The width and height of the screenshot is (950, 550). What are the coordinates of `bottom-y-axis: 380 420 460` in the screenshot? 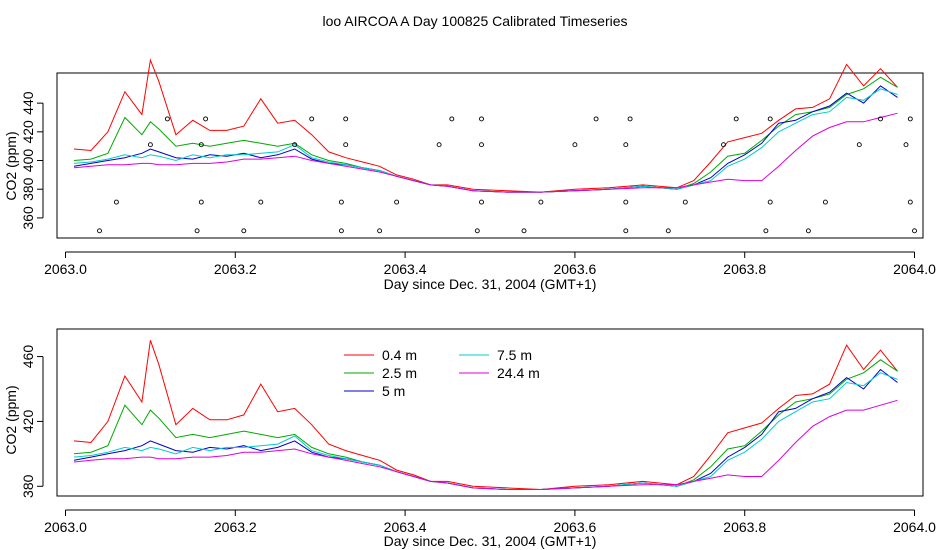 It's located at (32, 421).